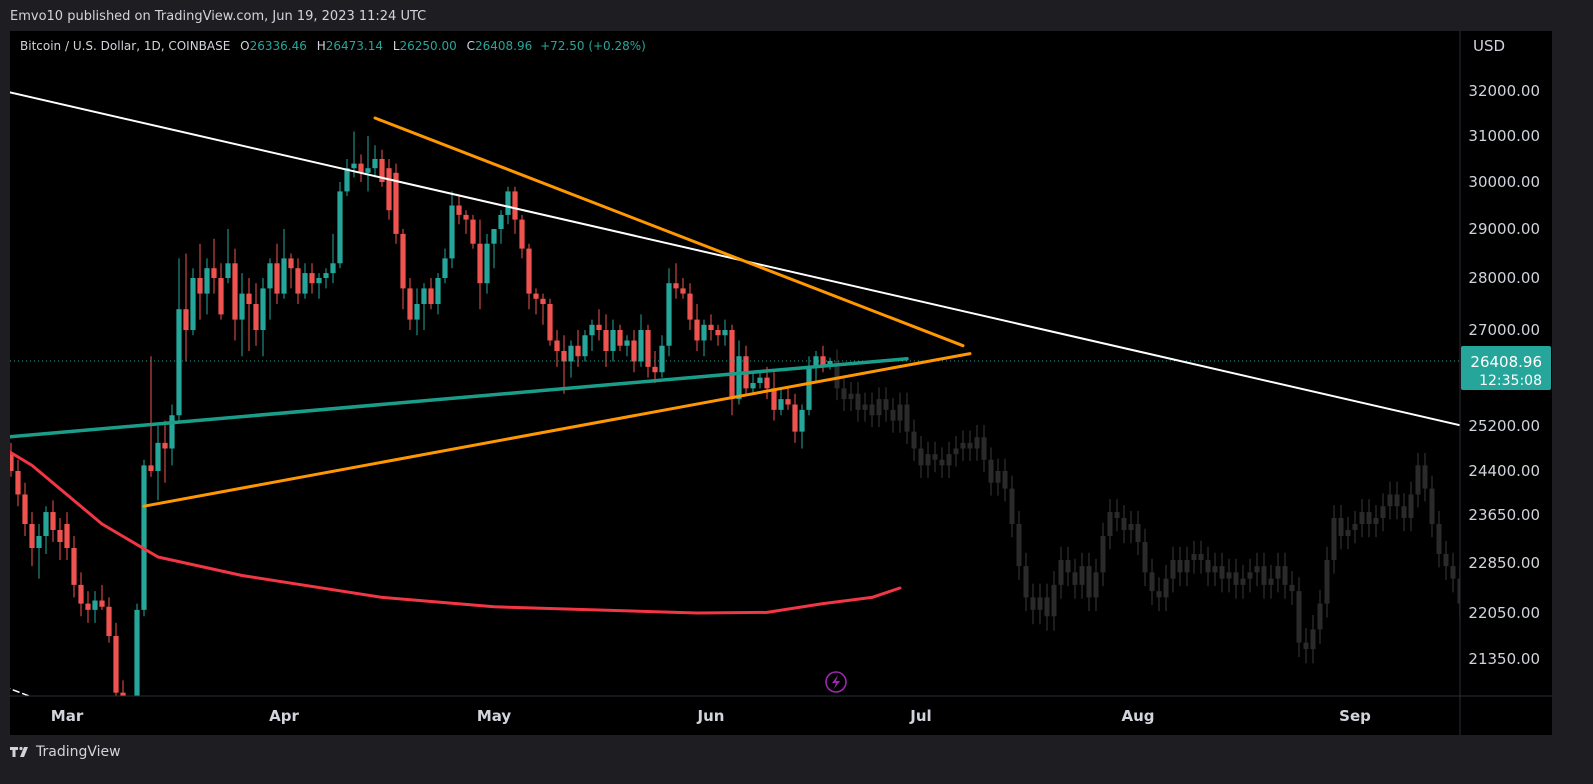  What do you see at coordinates (1504, 229) in the screenshot?
I see `y-tick-label: 29000.00` at bounding box center [1504, 229].